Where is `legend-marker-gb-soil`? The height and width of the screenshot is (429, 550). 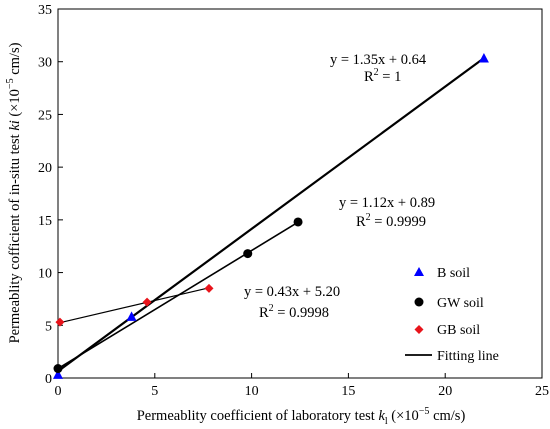 legend-marker-gb-soil is located at coordinates (419, 329).